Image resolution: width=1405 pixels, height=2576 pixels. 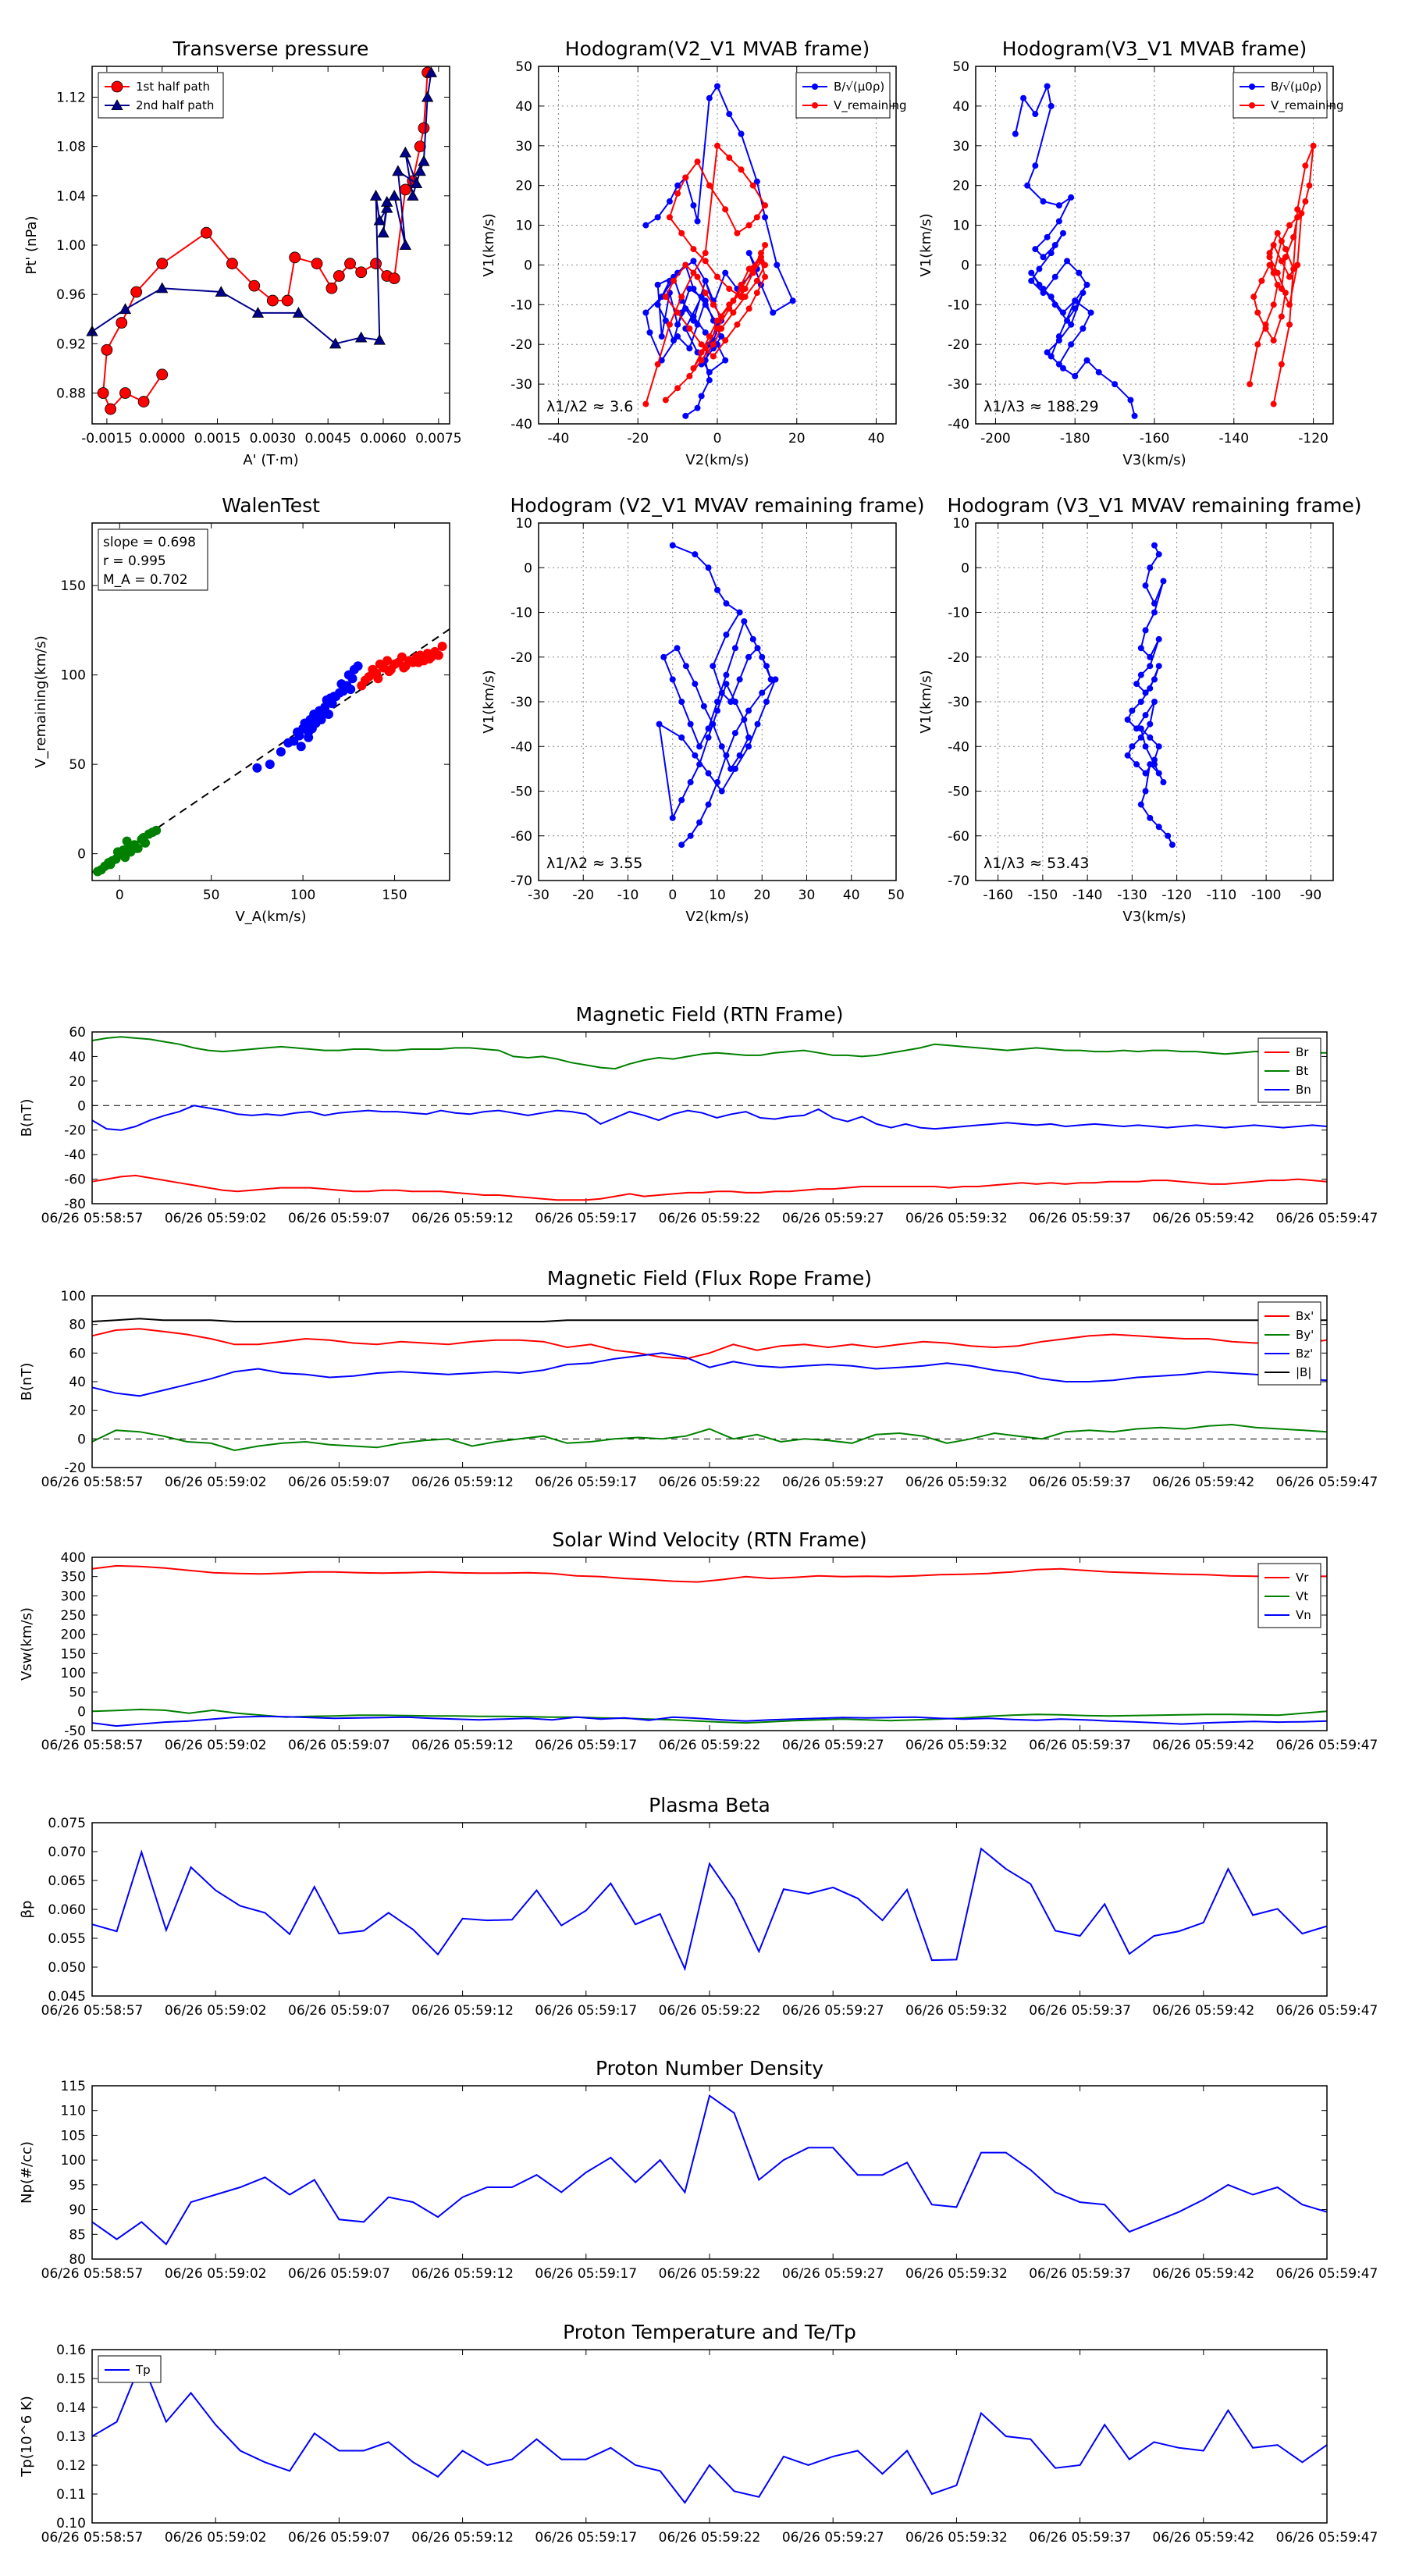 I want to click on y-tick-label: 0.88, so click(x=71, y=394).